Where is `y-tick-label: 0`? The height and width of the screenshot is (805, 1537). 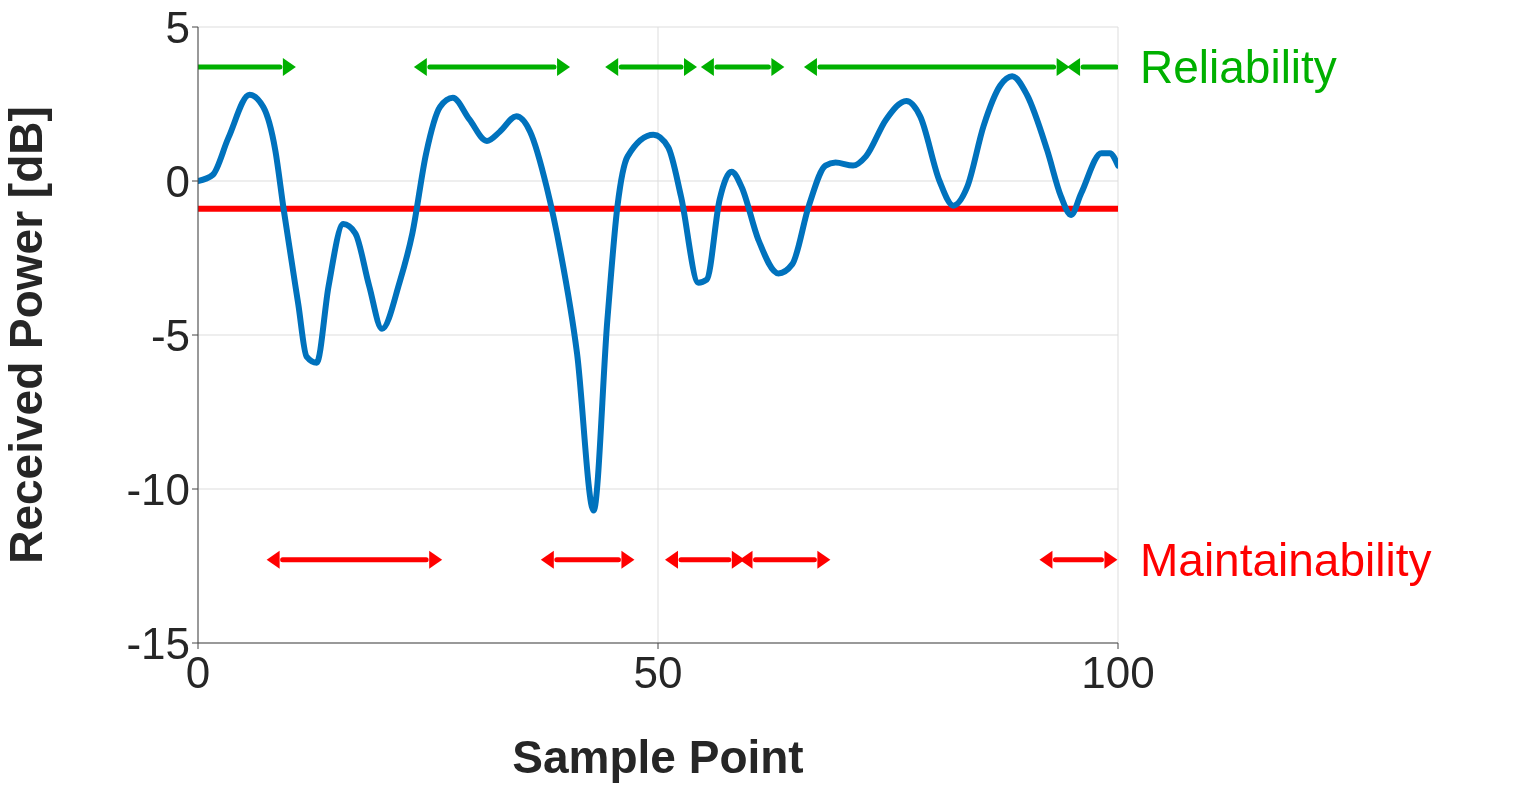
y-tick-label: 0 is located at coordinates (177, 181).